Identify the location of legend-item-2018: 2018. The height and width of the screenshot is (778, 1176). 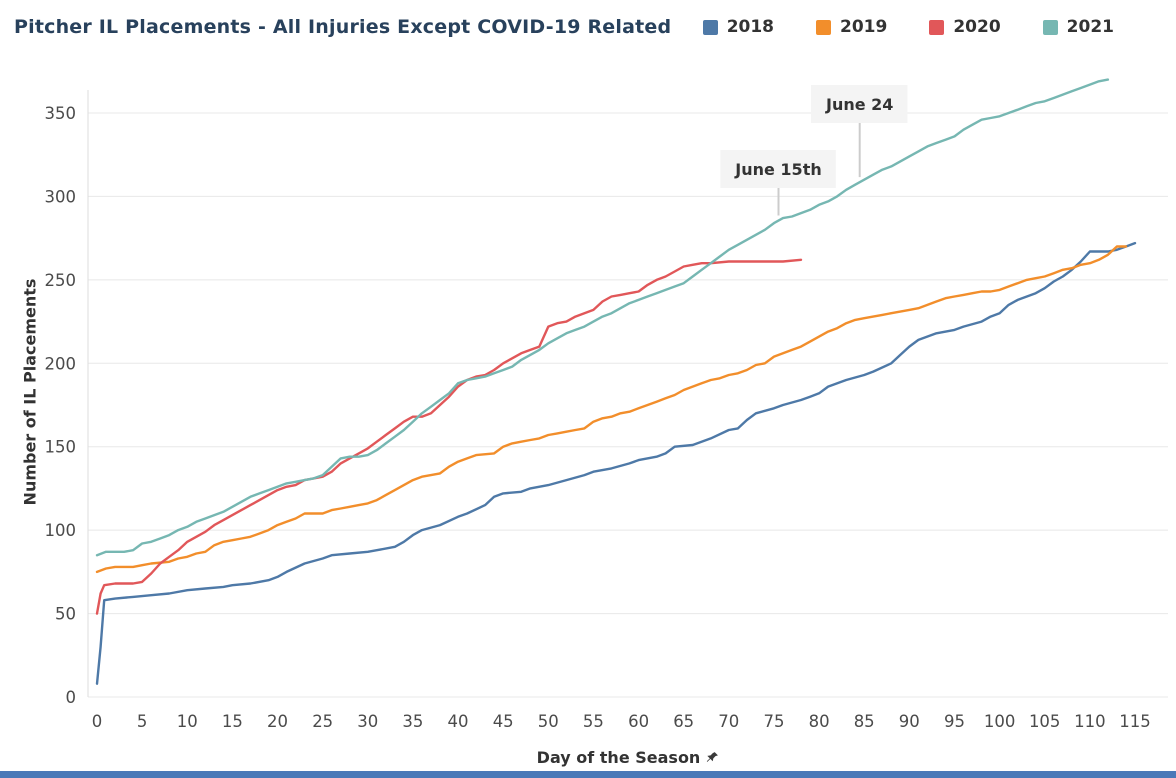
(738, 27).